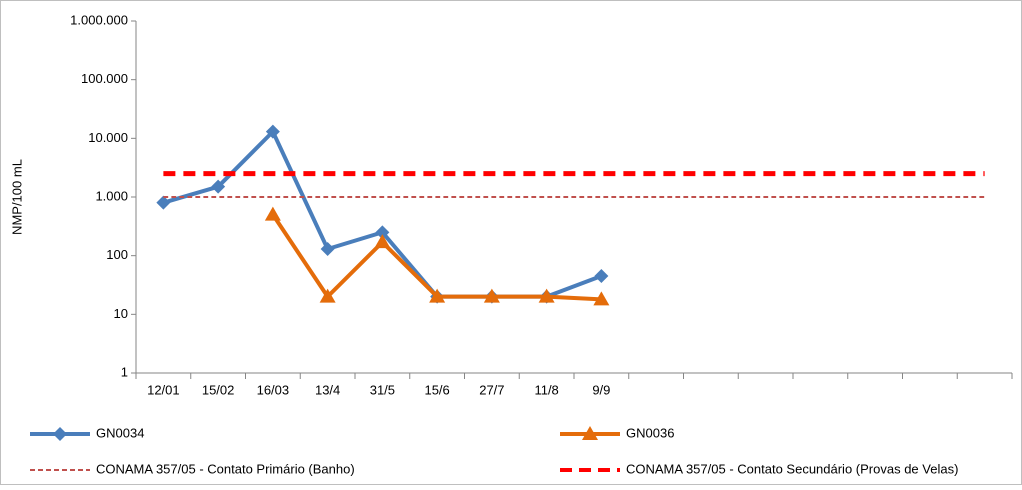  What do you see at coordinates (163, 389) in the screenshot?
I see `x-tick-label: 12/01` at bounding box center [163, 389].